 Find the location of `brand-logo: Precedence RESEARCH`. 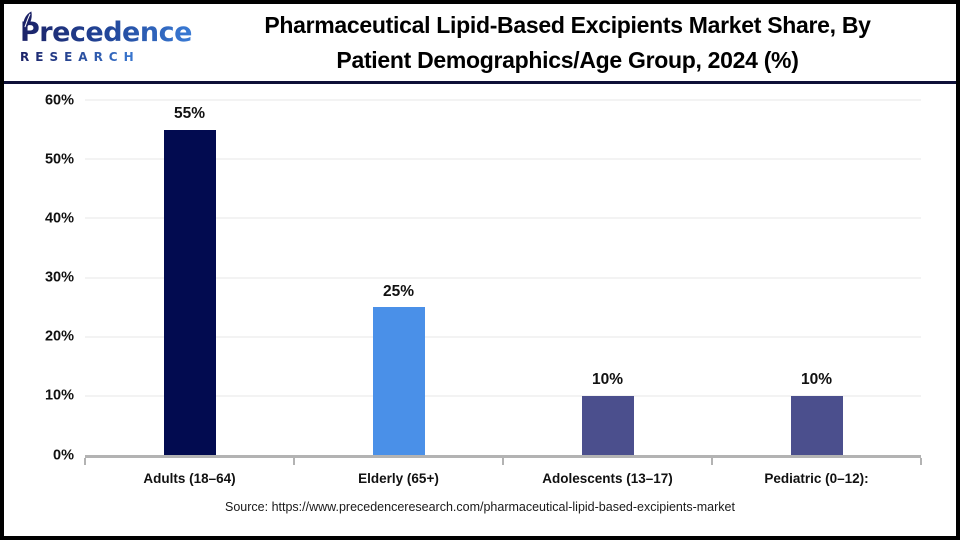

brand-logo: Precedence RESEARCH is located at coordinates (98, 38).